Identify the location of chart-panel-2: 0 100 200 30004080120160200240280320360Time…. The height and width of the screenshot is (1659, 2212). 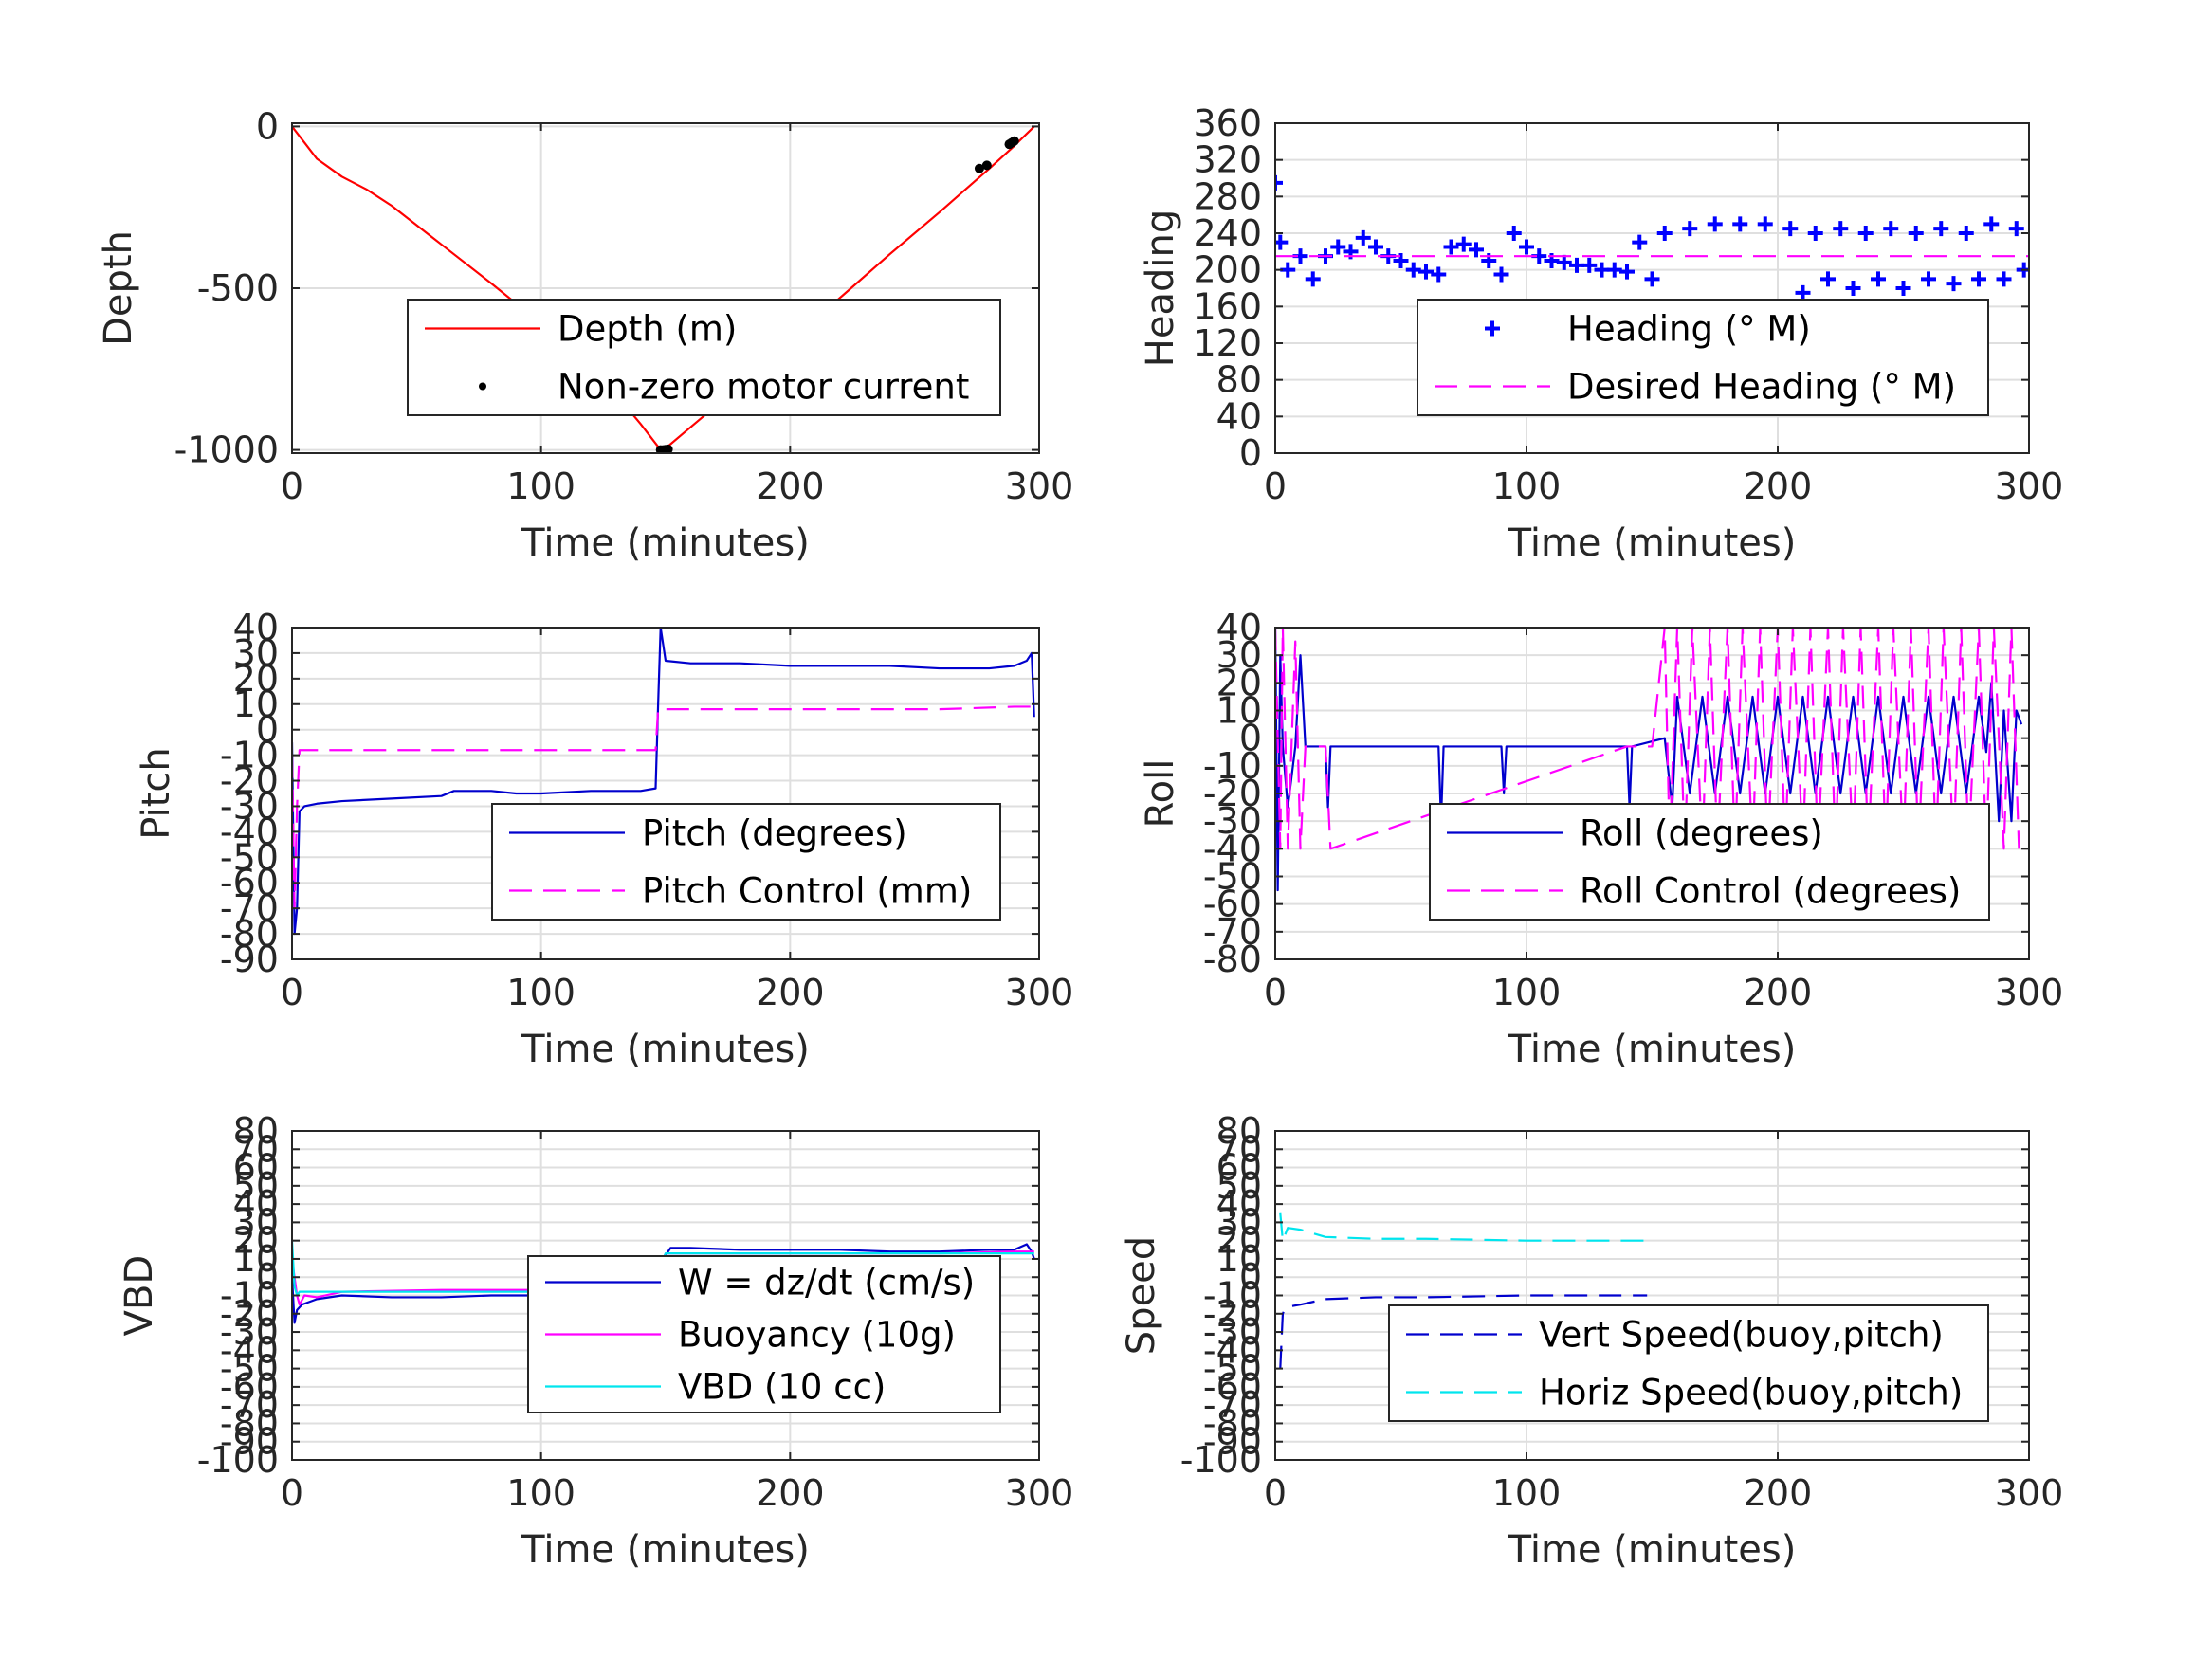
(1601, 333).